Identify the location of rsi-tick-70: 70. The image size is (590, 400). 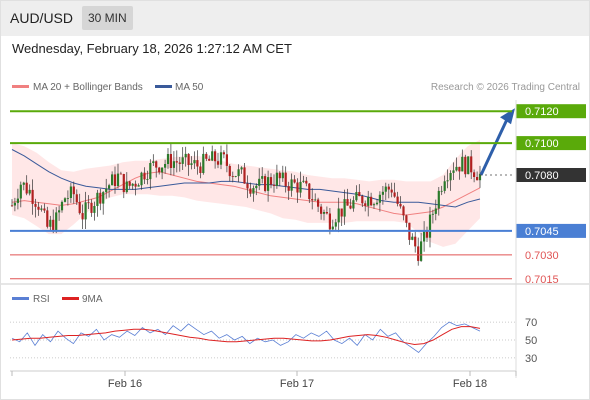
(531, 323).